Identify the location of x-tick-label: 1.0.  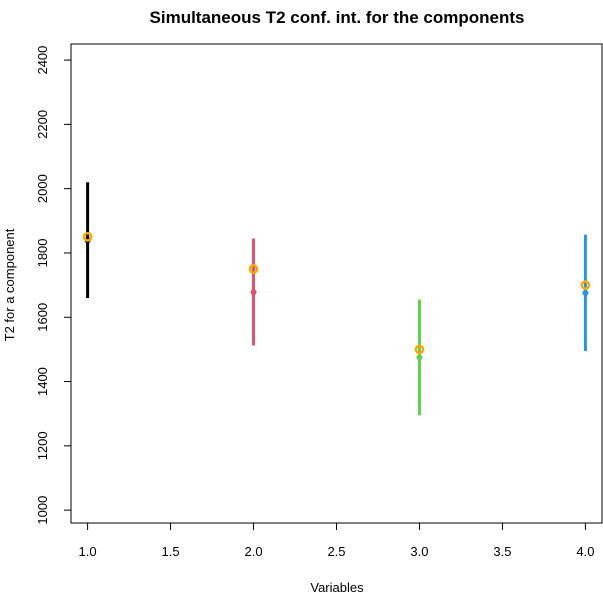
(88, 551).